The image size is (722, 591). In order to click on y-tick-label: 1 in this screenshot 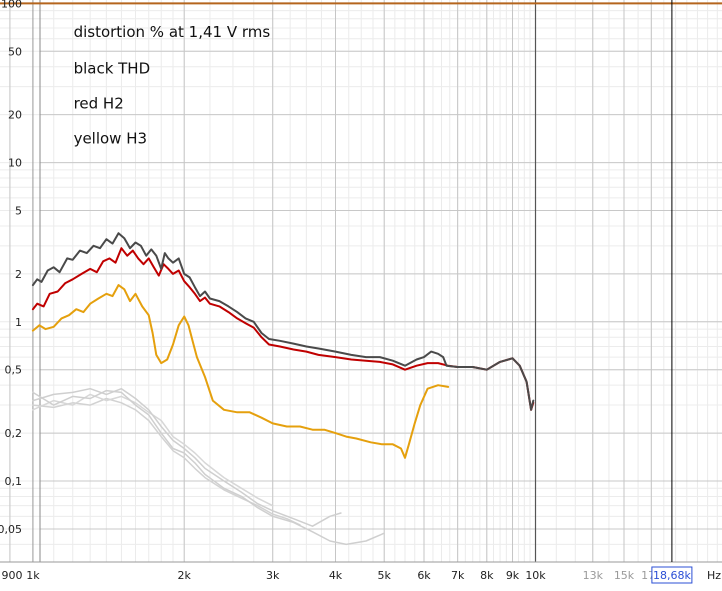, I will do `click(18, 322)`.